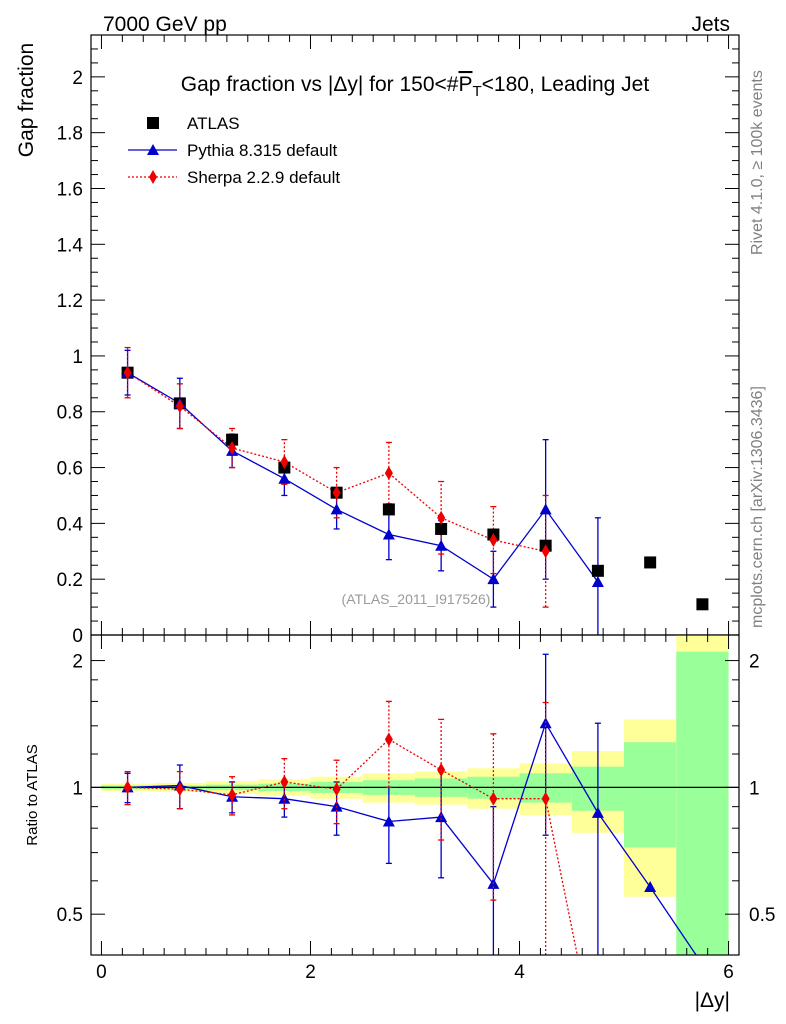 This screenshot has width=786, height=1024. Describe the element at coordinates (757, 507) in the screenshot. I see `mcplots-label: mcplots.cern.ch [arXiv:1306.3436]` at that location.